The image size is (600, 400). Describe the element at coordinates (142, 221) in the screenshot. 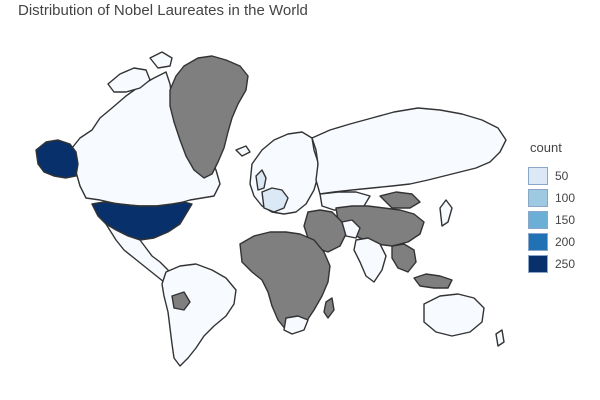

I see `region-united-states` at that location.